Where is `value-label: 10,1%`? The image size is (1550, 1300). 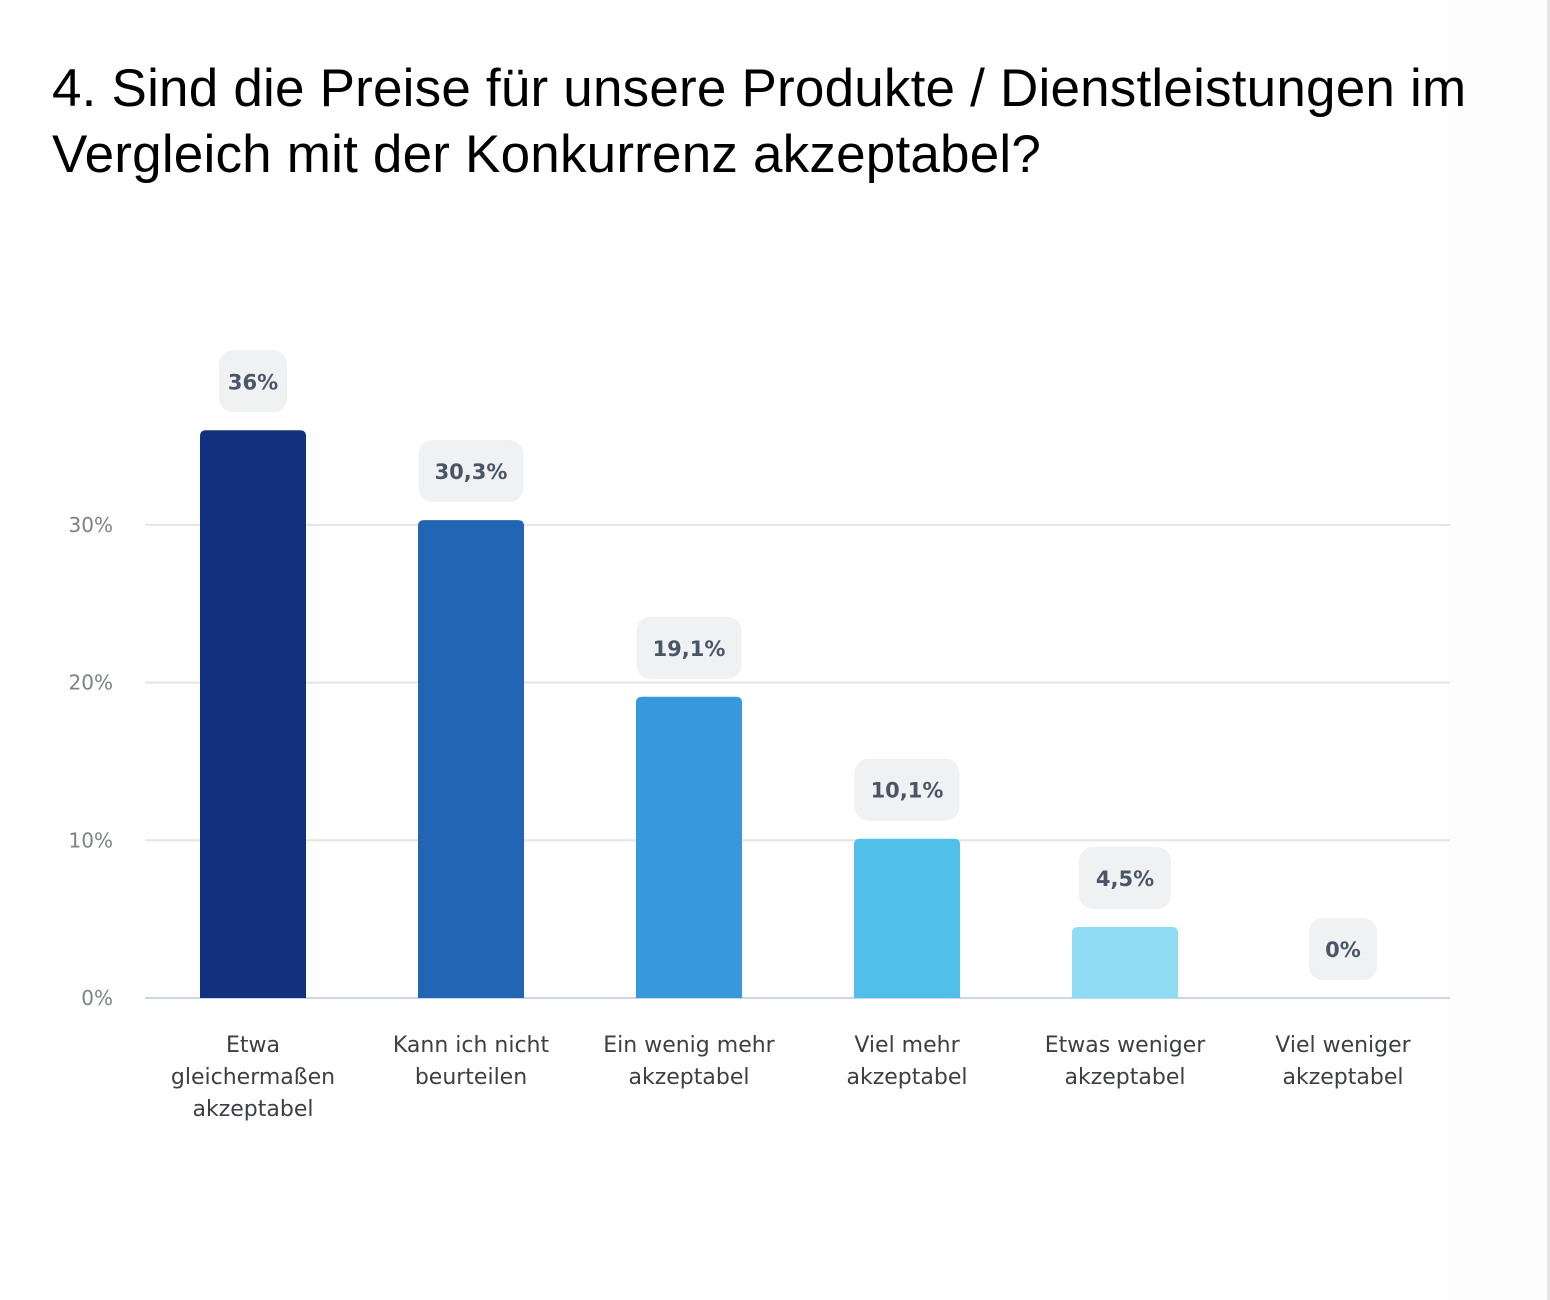 value-label: 10,1% is located at coordinates (907, 791).